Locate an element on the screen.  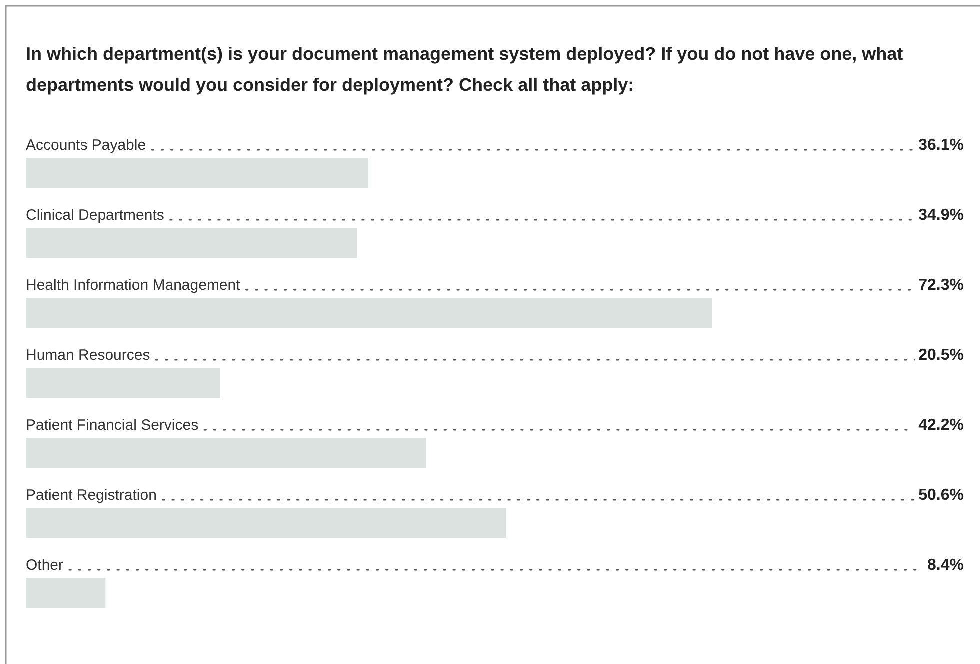
y-tick-label: Patient Registration is located at coordinates (91, 495).